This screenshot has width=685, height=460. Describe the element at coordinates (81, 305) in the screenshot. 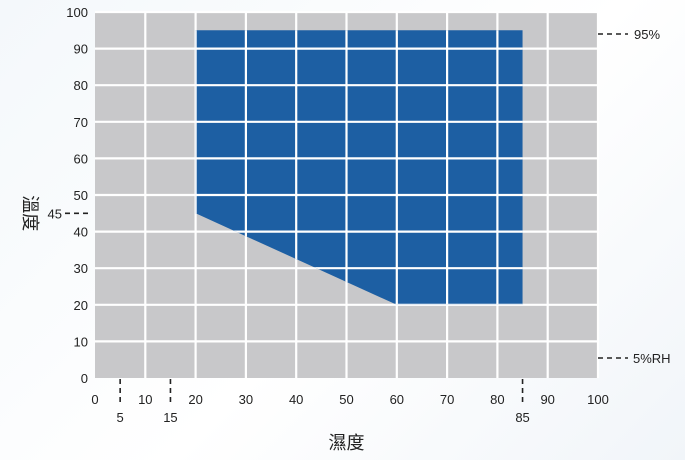

I see `y-tick-label: 20` at that location.